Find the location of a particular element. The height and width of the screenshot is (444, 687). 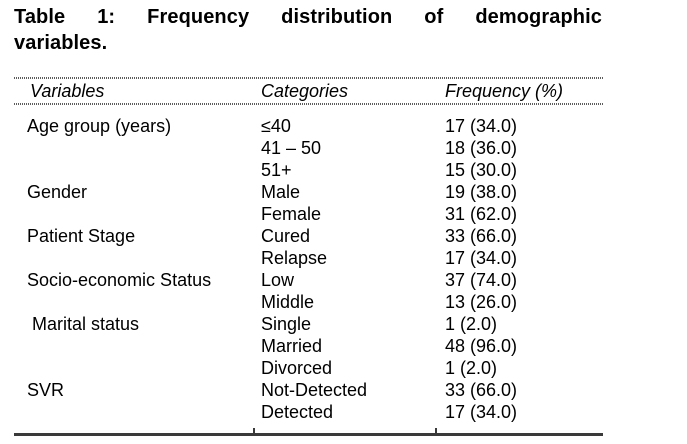

frequency-cell: 48 (96.0) is located at coordinates (481, 346).